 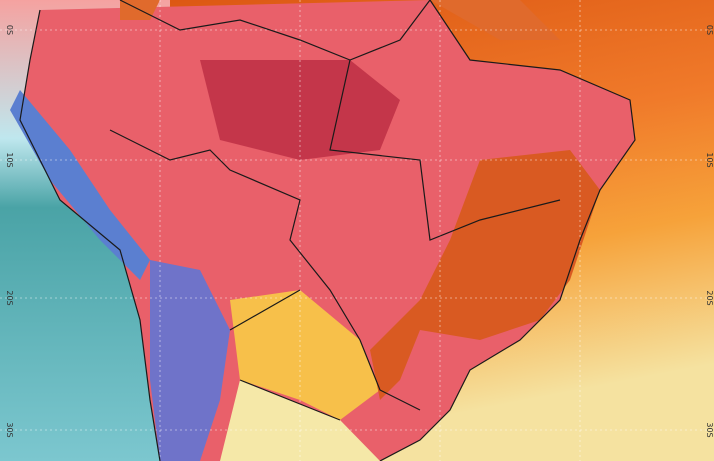 I want to click on north-hot, so click(x=340, y=20).